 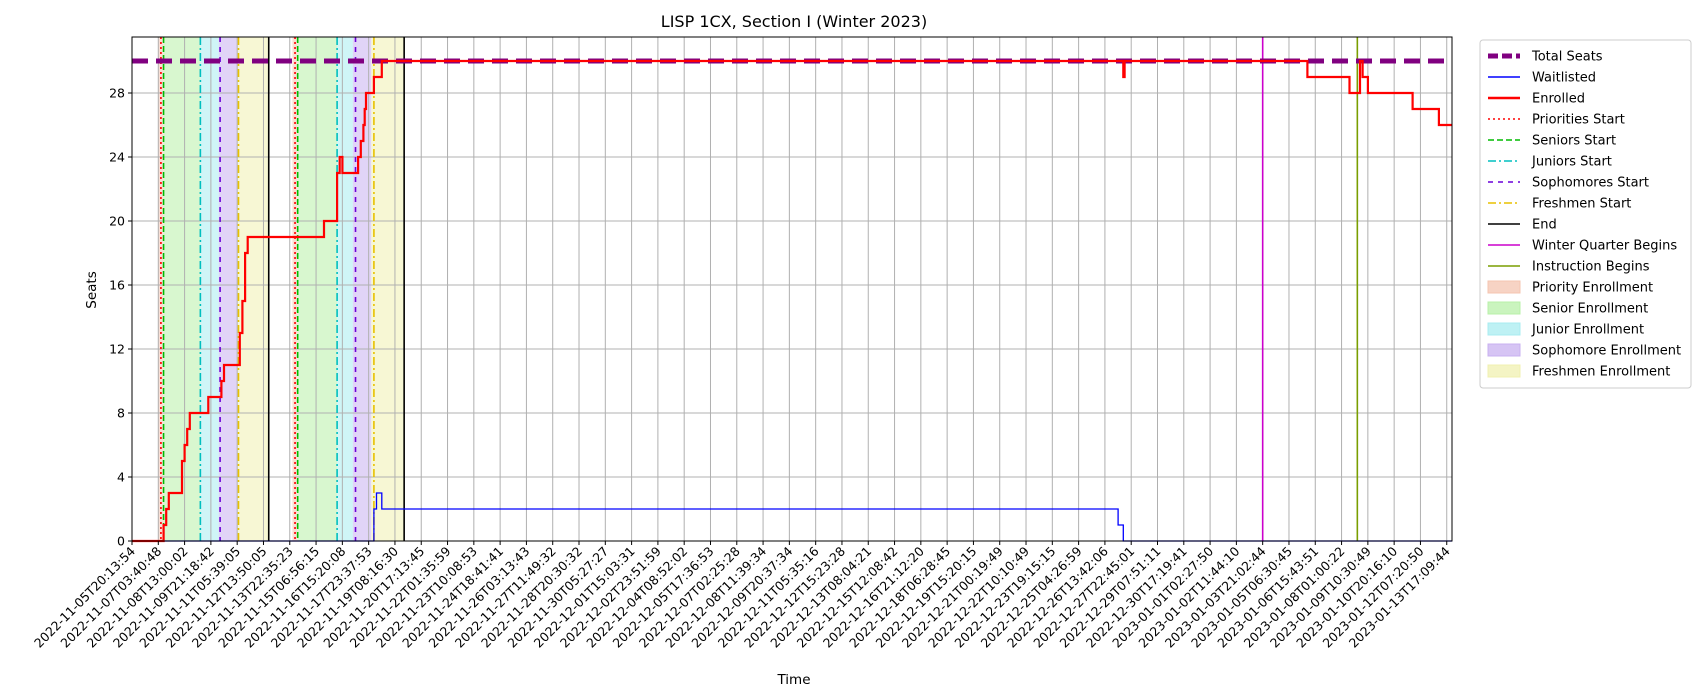 I want to click on legend-swatch-sophomore-enrollment, so click(x=1504, y=350).